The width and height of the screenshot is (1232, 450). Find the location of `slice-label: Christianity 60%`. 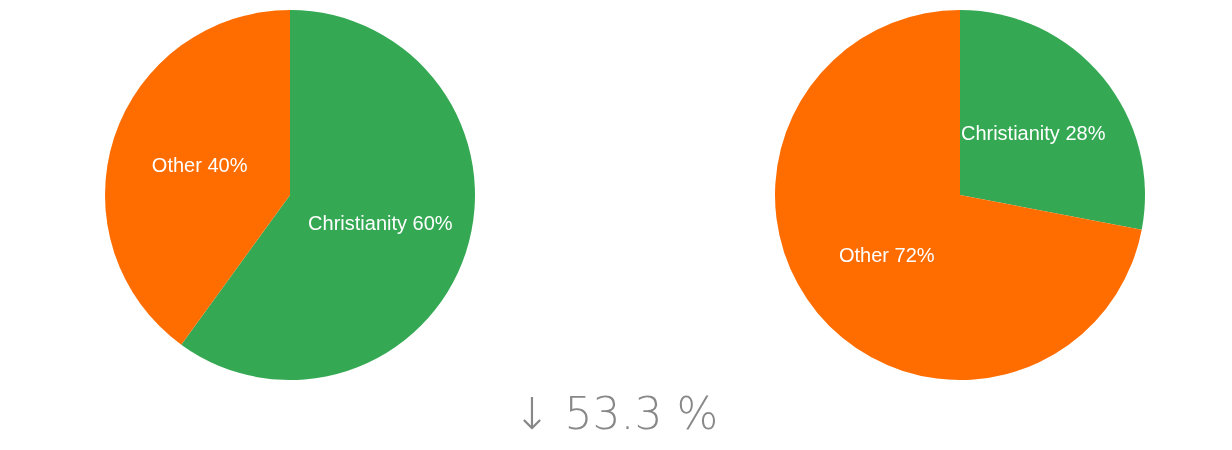

slice-label: Christianity 60% is located at coordinates (380, 223).